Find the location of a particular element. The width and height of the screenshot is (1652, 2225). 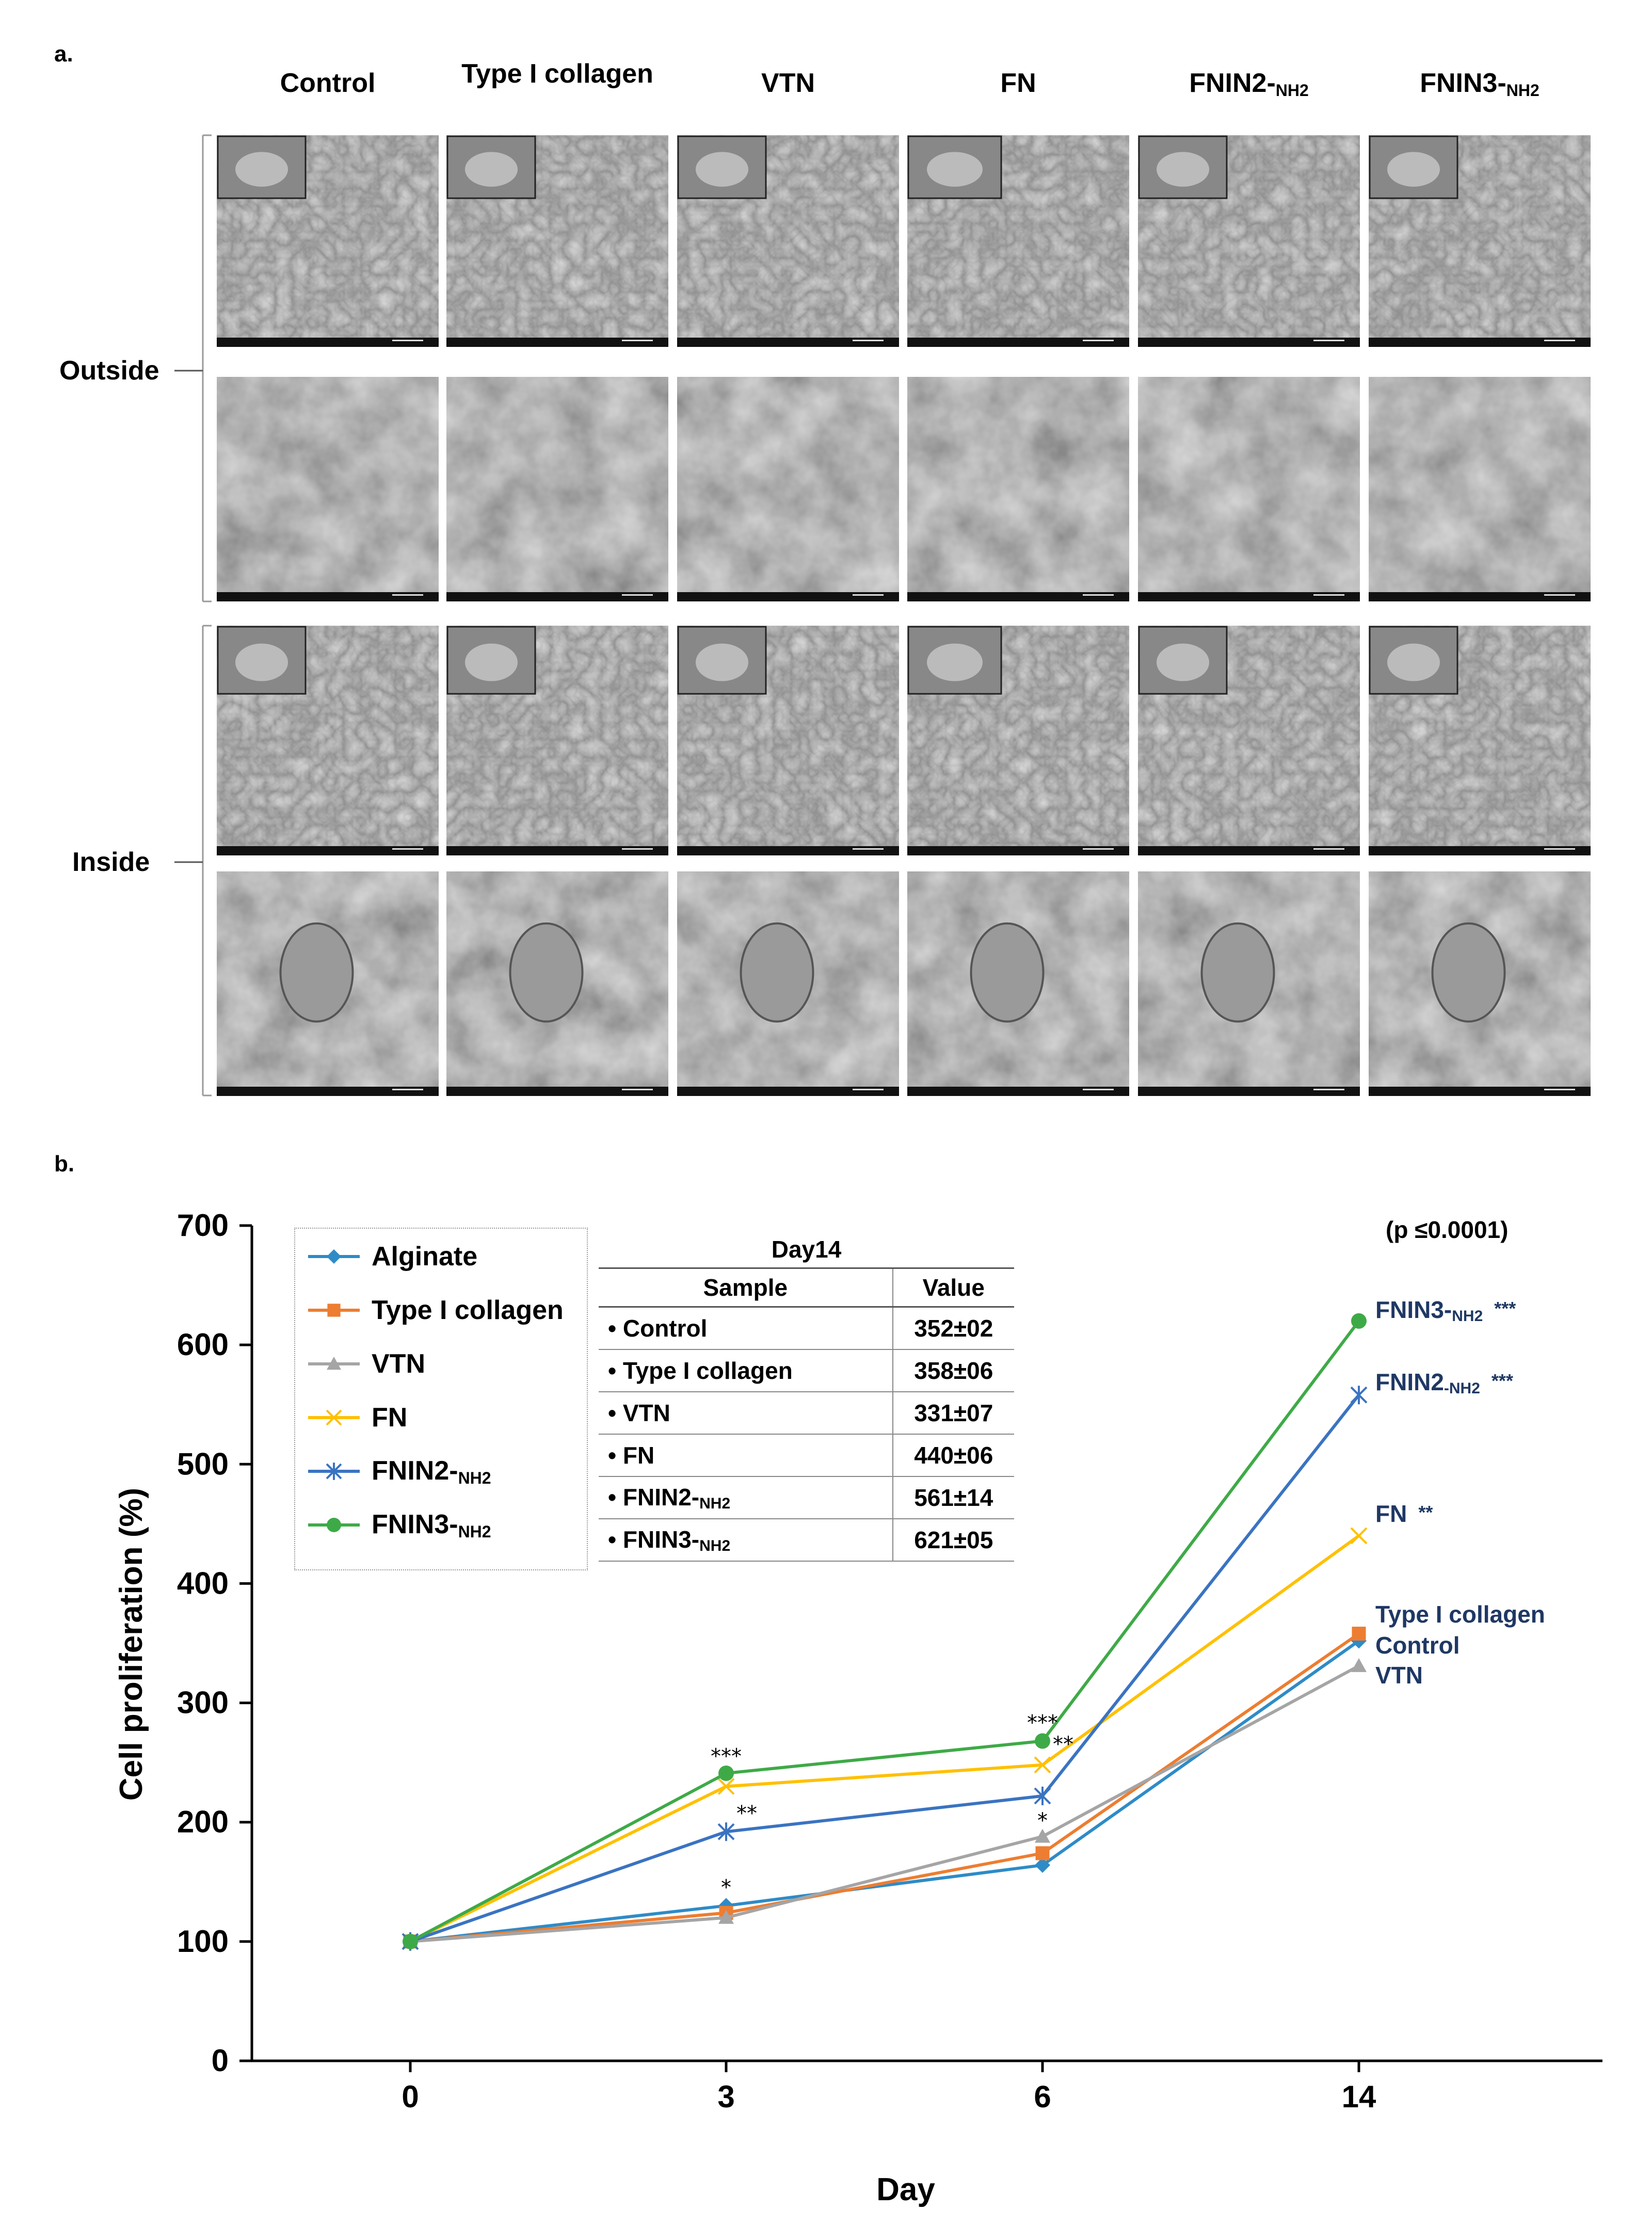

pvalue-label: (p ≤0.0001) is located at coordinates (1447, 1230).